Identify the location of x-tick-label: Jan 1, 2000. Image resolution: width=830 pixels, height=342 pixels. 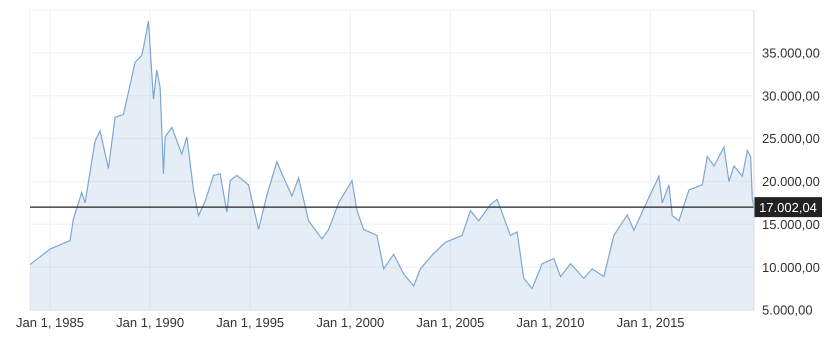
(350, 322).